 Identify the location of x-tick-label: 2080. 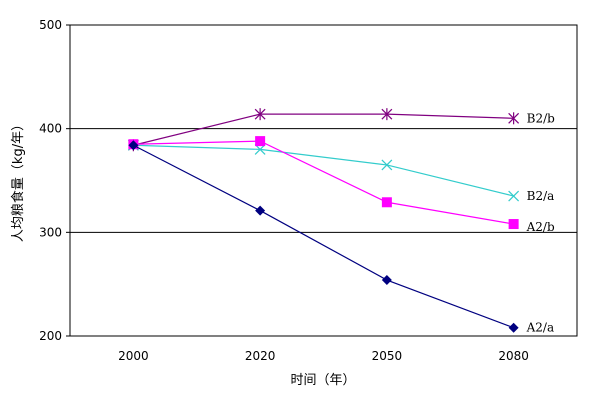
(513, 356).